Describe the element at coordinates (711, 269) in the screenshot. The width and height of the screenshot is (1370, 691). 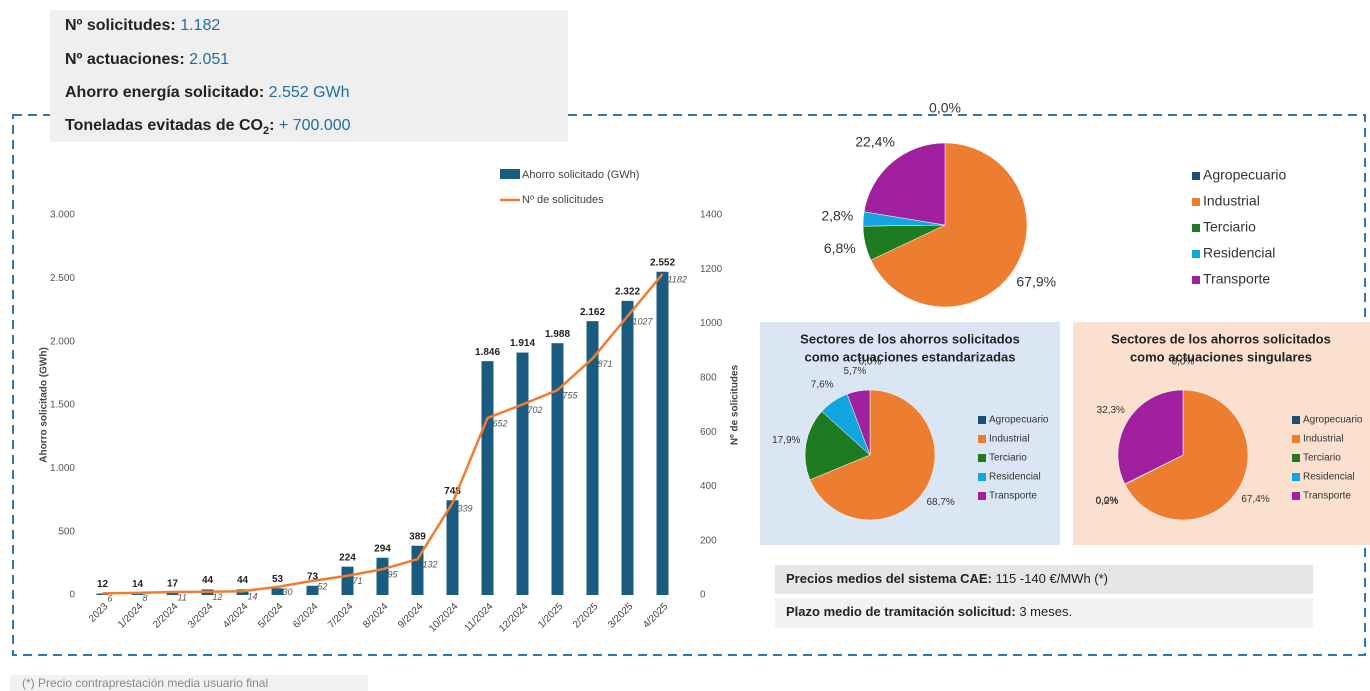
I see `y2-tick-label: 1200` at that location.